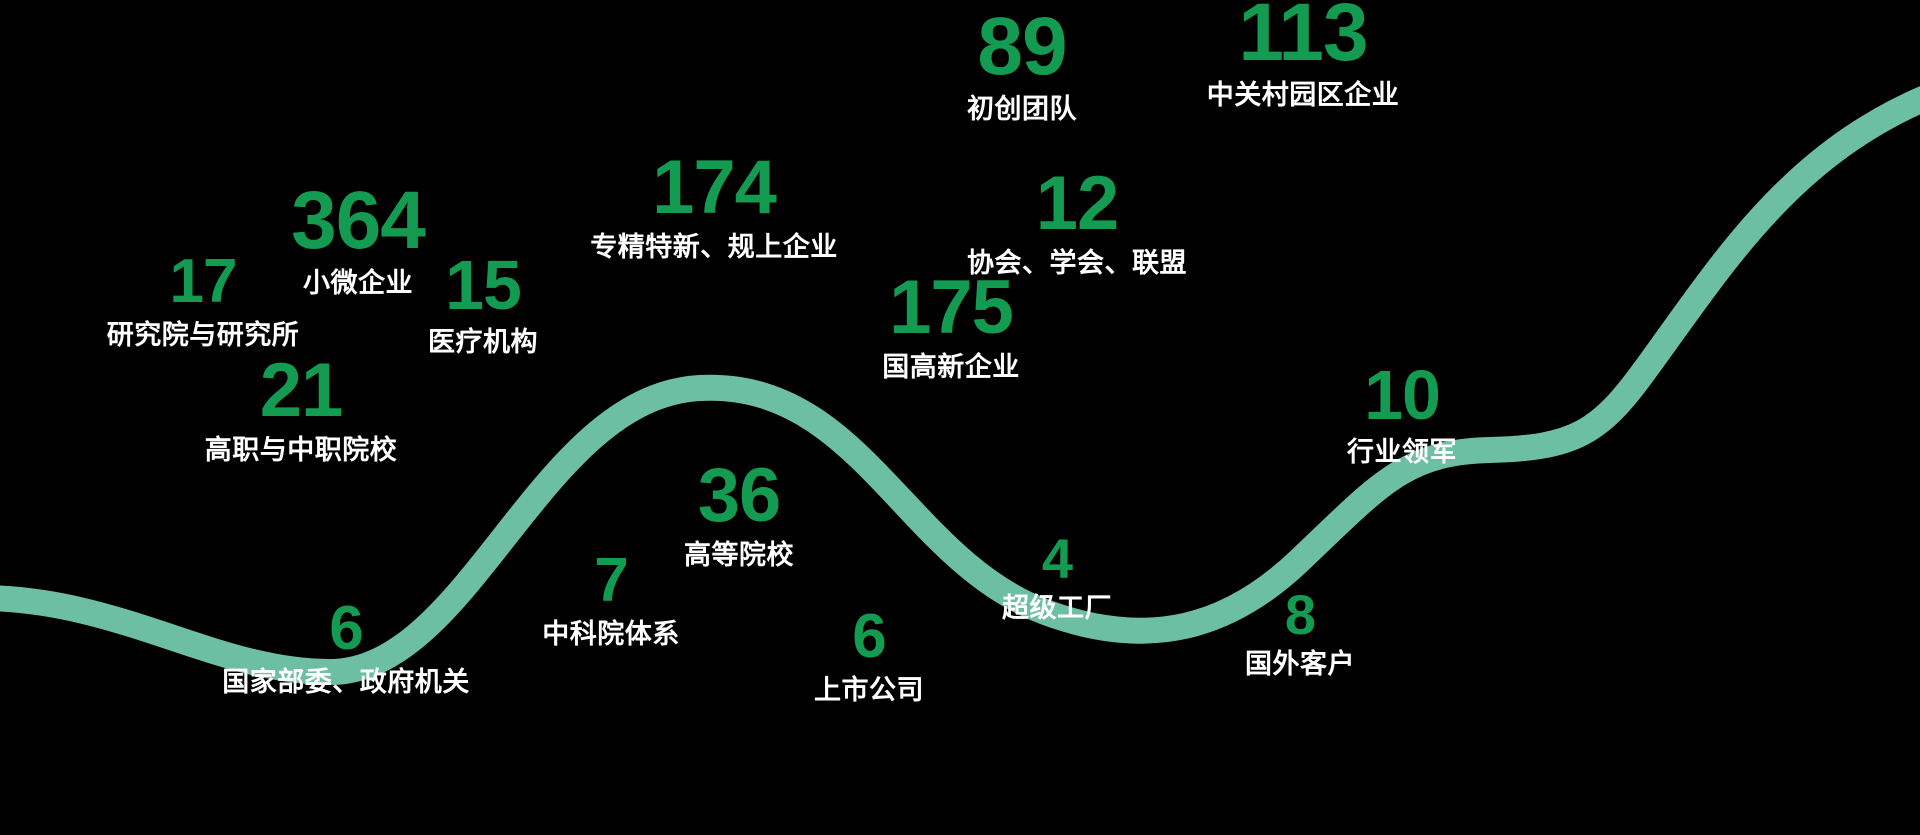 Image resolution: width=1920 pixels, height=835 pixels. What do you see at coordinates (1057, 558) in the screenshot?
I see `stat-value-super-factories: 4` at bounding box center [1057, 558].